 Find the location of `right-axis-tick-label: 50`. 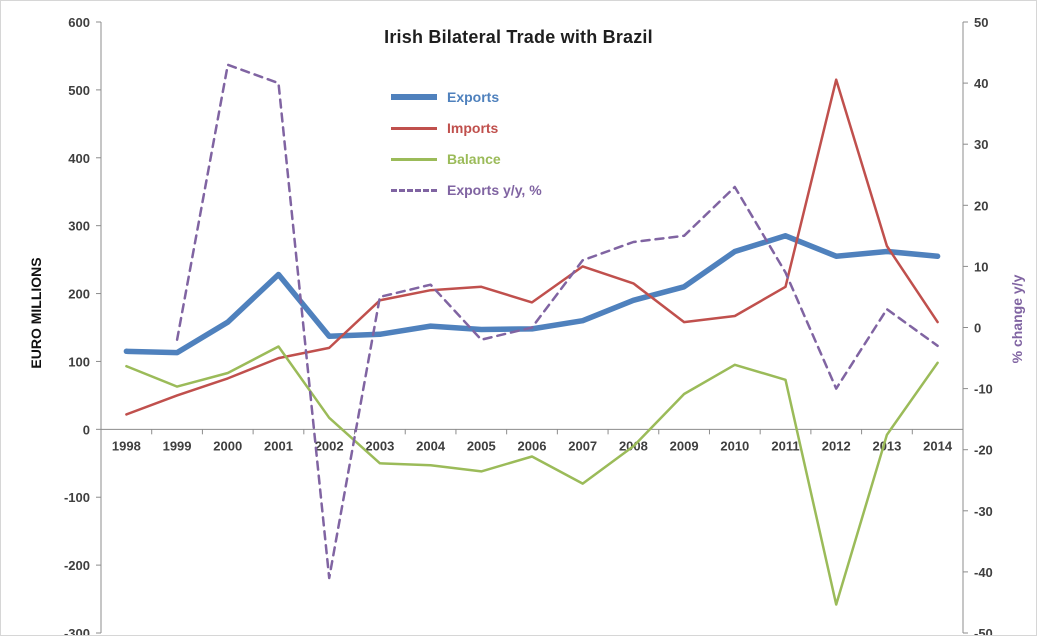

right-axis-tick-label: 50 is located at coordinates (981, 22).